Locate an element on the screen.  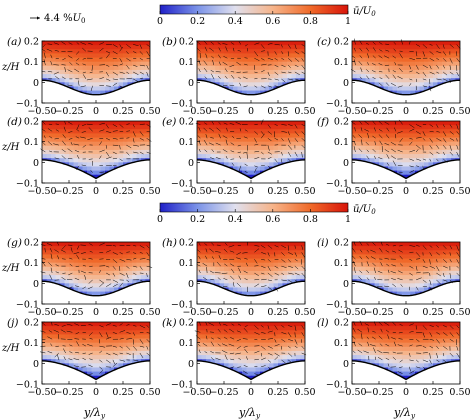
y-tick-label: 0.2 is located at coordinates (341, 42).